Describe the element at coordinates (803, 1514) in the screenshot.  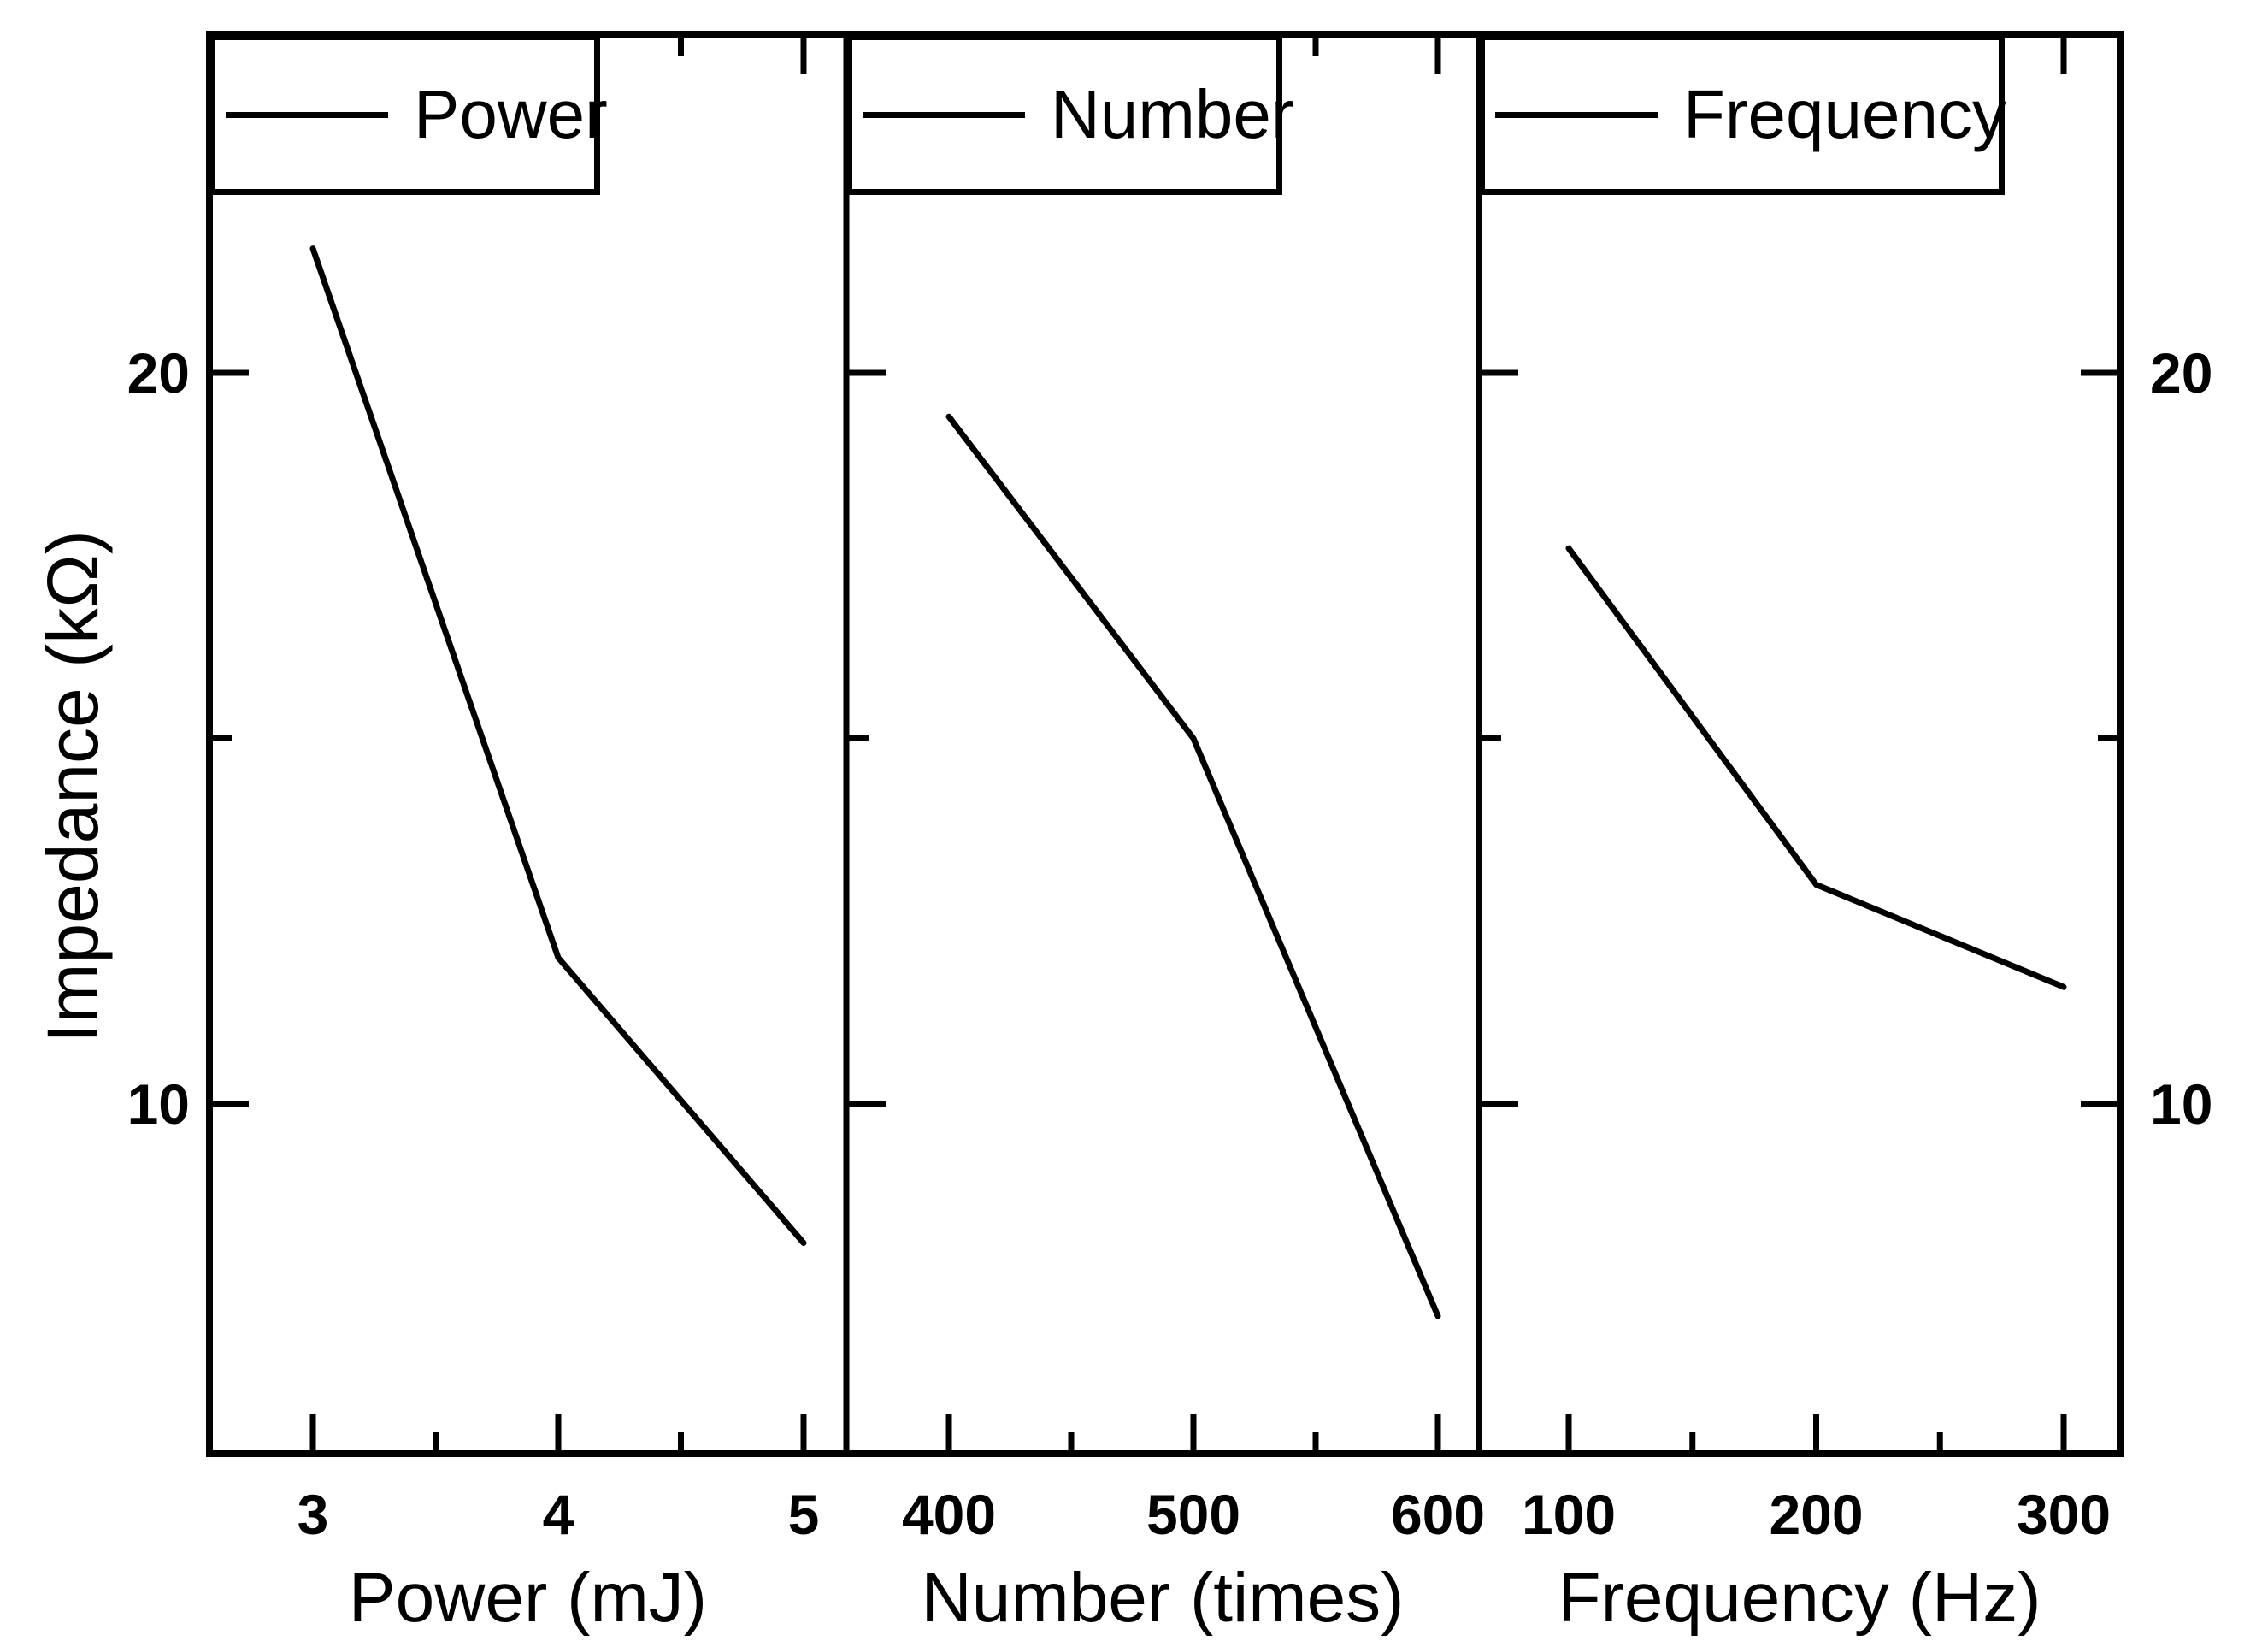
I see `x-tick-label: 5` at that location.